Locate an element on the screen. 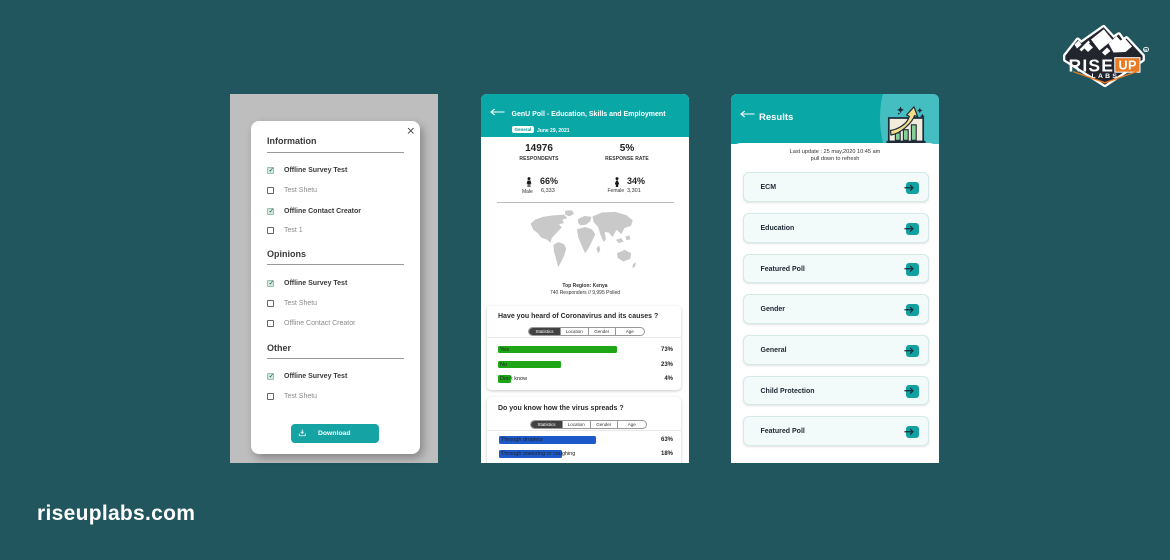 This screenshot has width=1170, height=560. svg-text: UP is located at coordinates (1128, 66).